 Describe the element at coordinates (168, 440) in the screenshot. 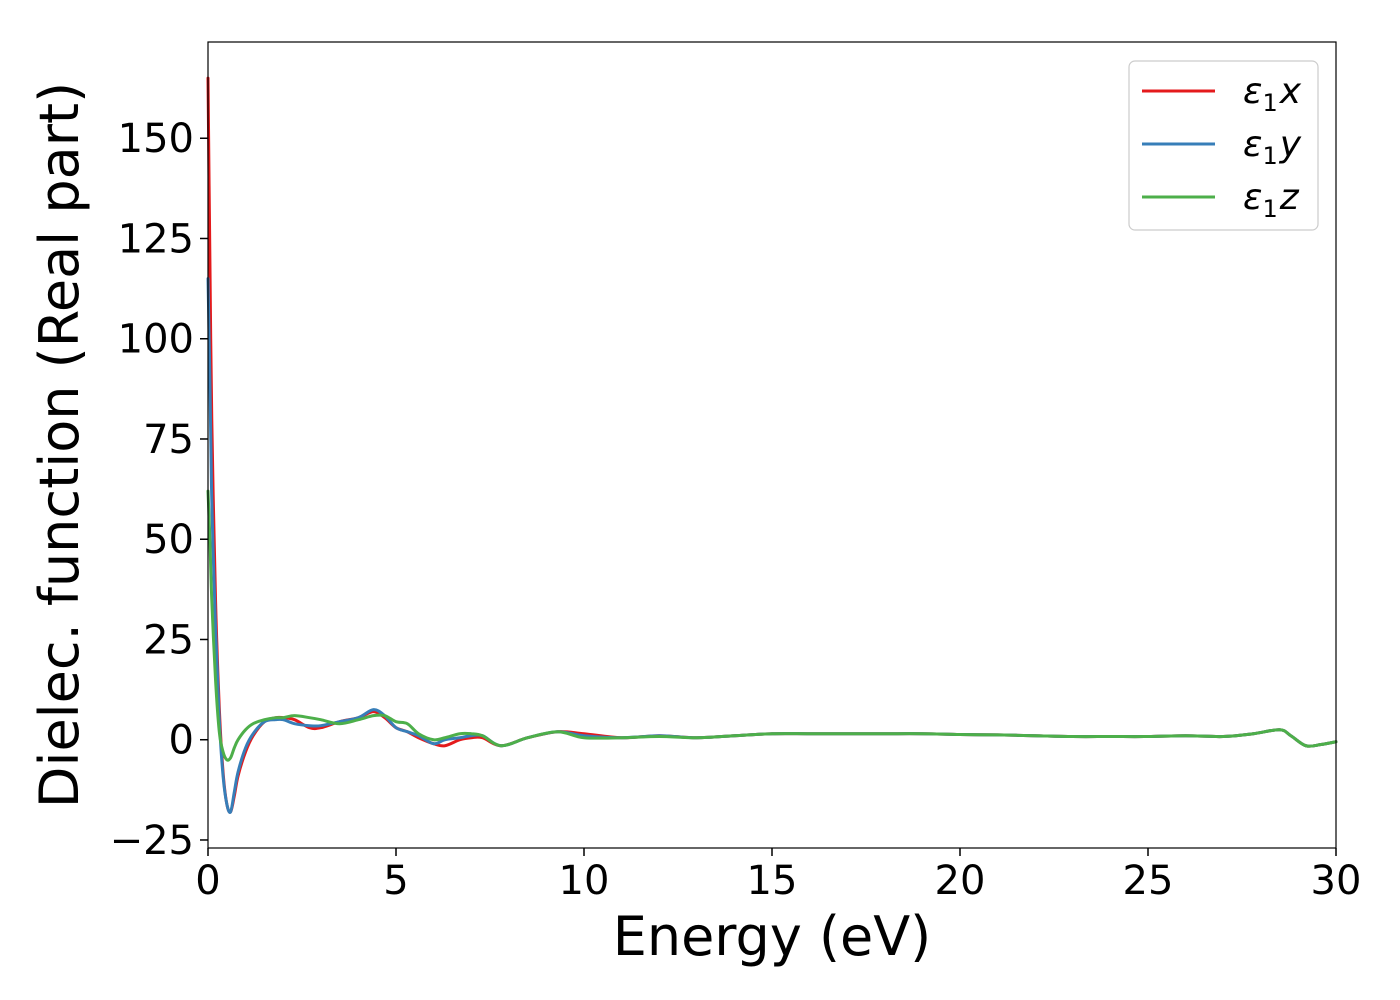

I see `y-tick-label: 75` at that location.